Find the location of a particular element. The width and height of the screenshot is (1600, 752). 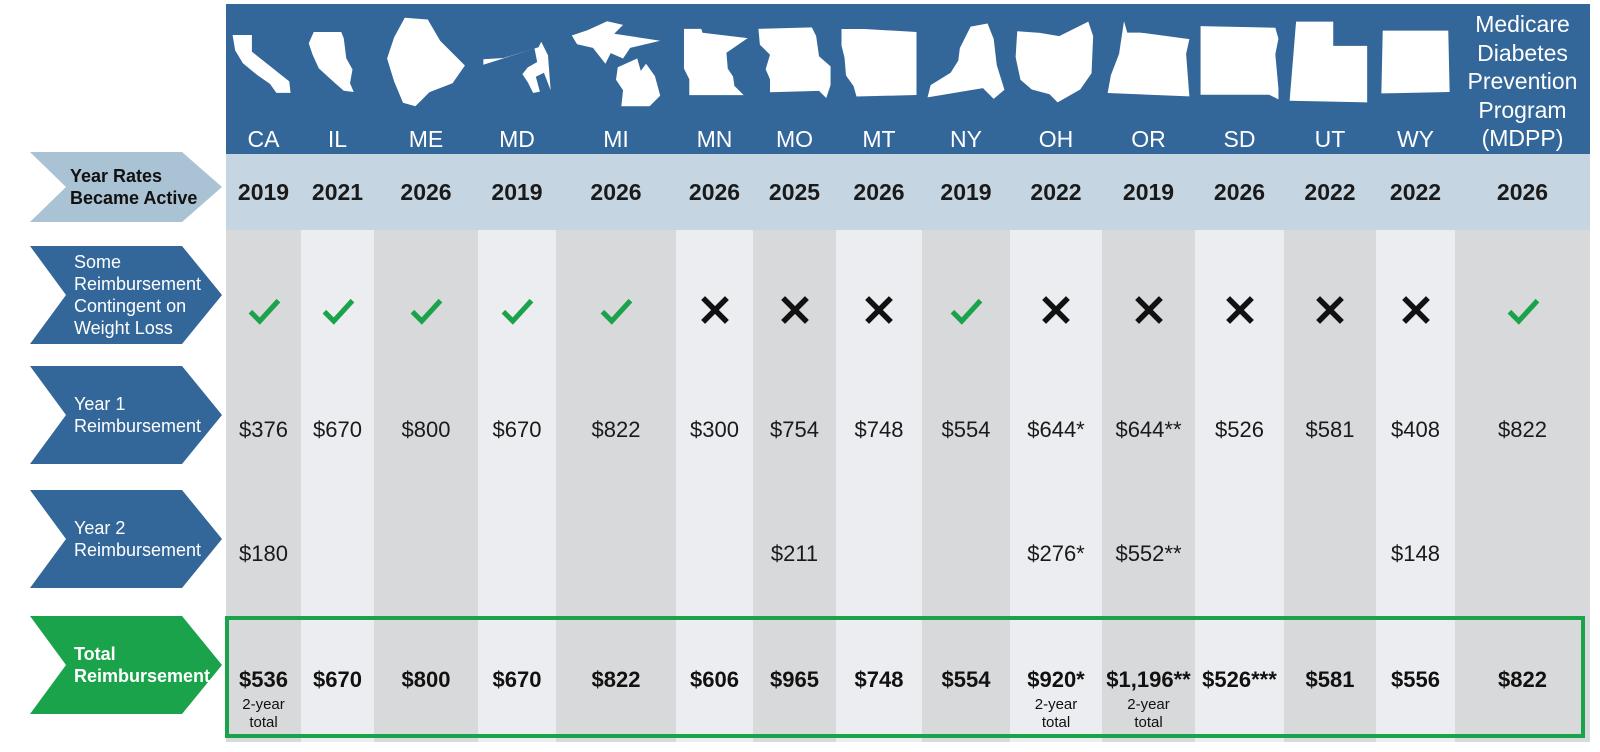

year-active-cell: 2025 is located at coordinates (794, 191).